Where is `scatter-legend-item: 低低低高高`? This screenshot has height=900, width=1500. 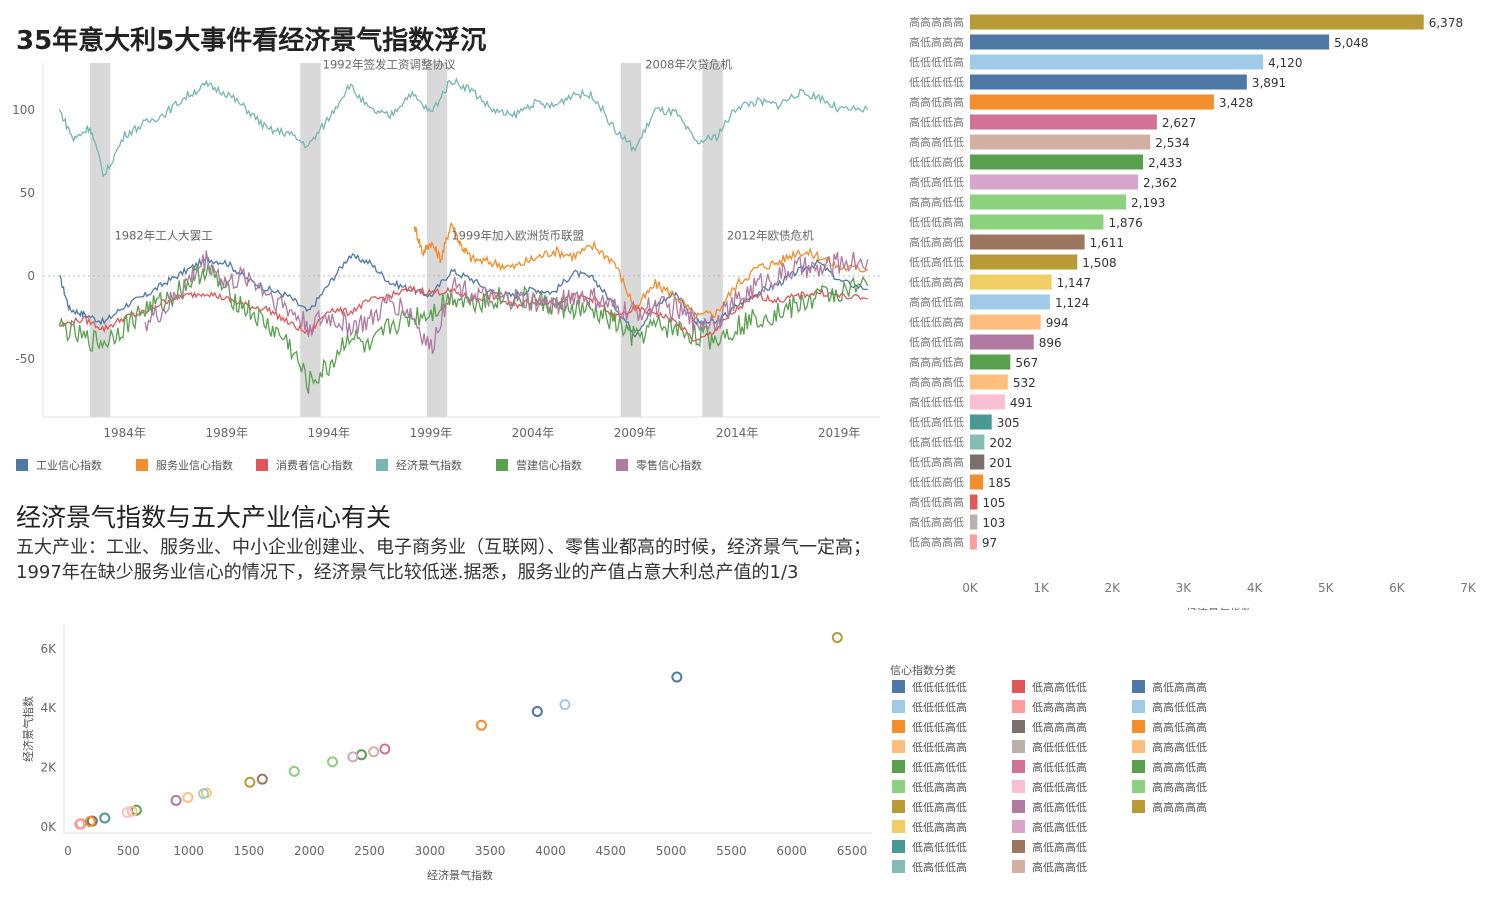
scatter-legend-item: 低低低高高 is located at coordinates (929, 747).